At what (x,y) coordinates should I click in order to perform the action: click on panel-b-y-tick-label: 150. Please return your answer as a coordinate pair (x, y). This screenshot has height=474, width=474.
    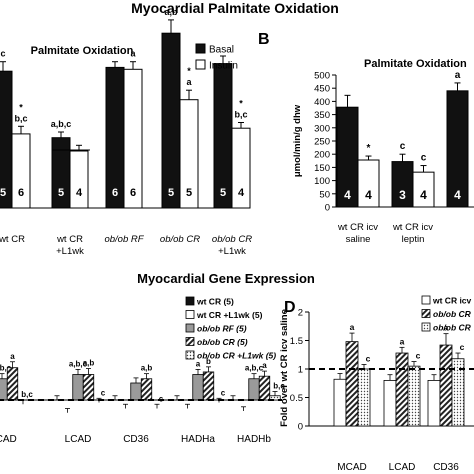
    Looking at the image, I should click on (322, 168).